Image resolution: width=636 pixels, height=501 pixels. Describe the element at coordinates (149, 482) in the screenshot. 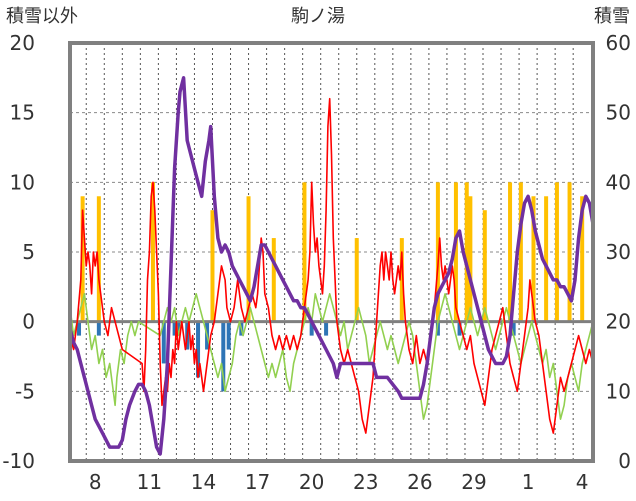

I see `x-tick-label: 11` at that location.